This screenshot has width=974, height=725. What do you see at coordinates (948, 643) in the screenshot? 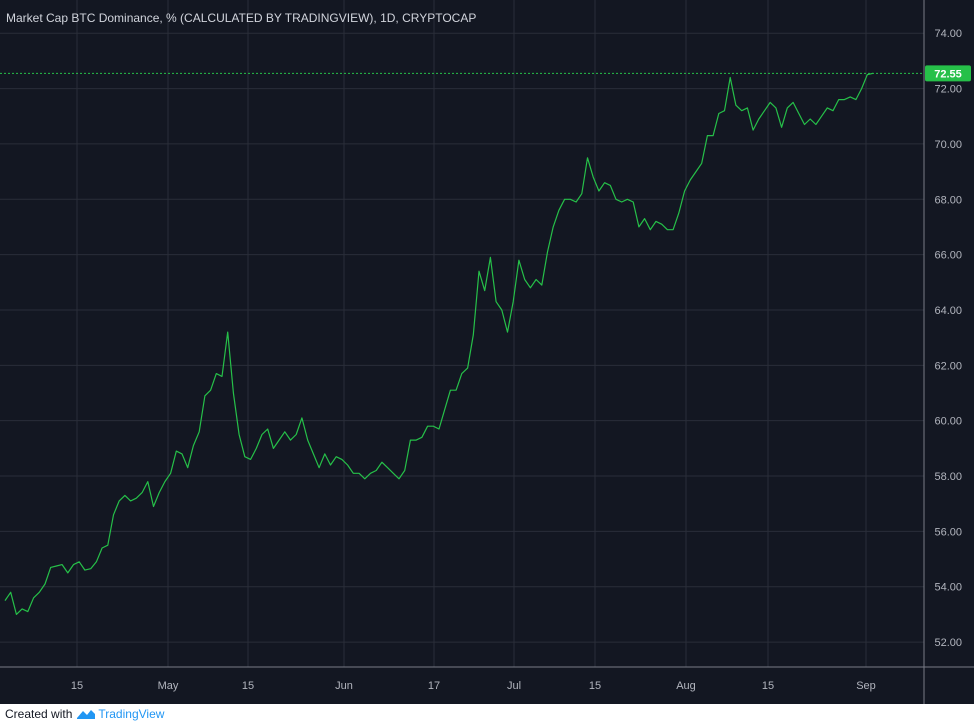
I see `y-tick-label: 52.00` at bounding box center [948, 643].